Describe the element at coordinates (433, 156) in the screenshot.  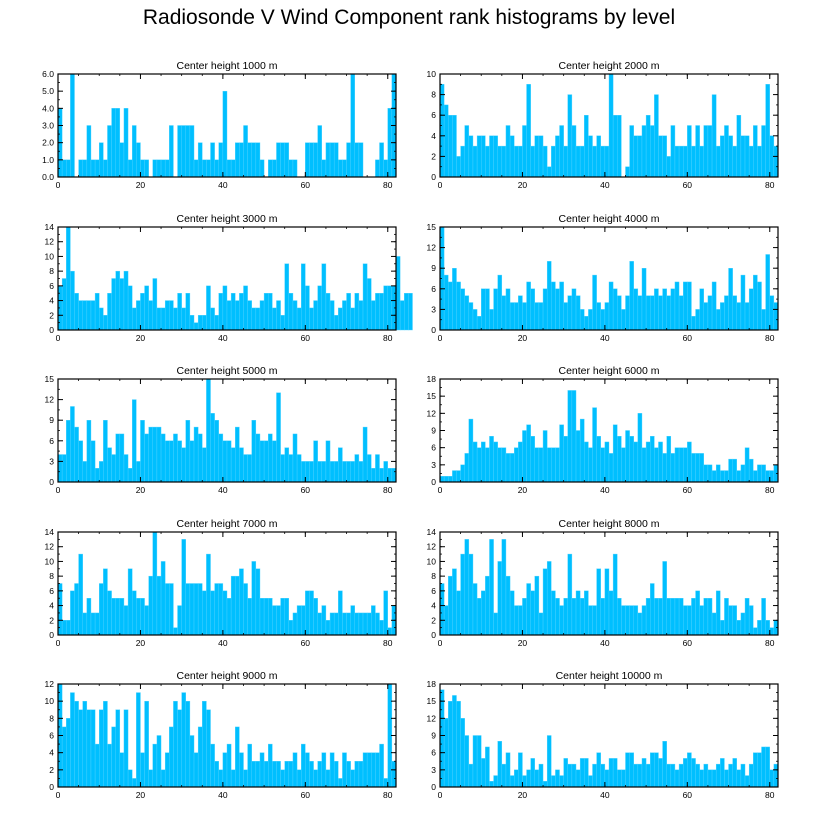
I see `y-tick-label: 2` at that location.